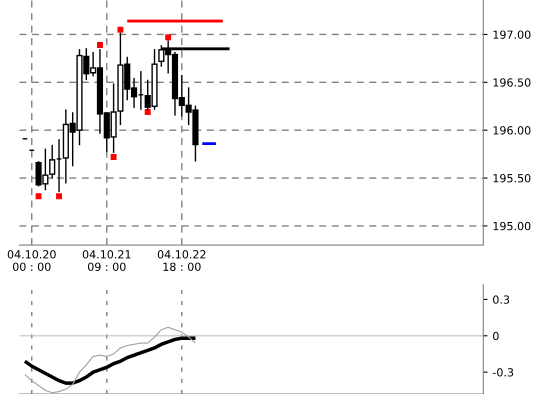 This screenshot has width=537, height=394. What do you see at coordinates (182, 260) in the screenshot?
I see `x-tick-label: 04.10.22 18 : 00` at bounding box center [182, 260].